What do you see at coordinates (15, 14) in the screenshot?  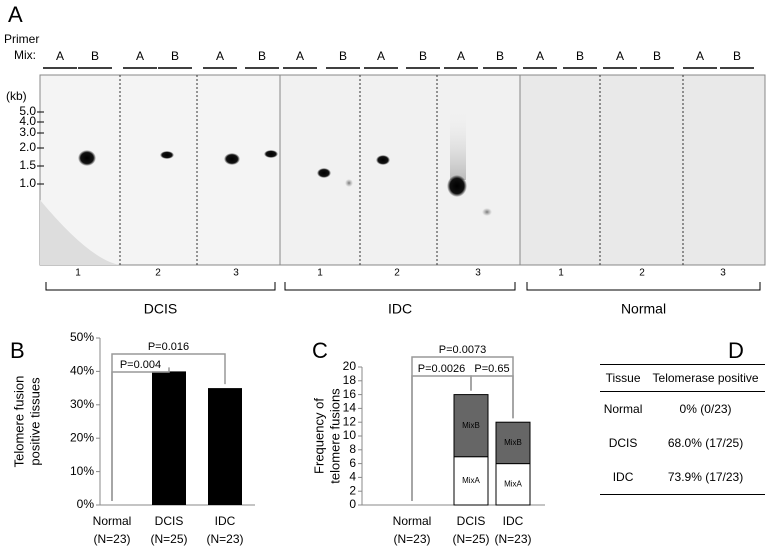 I see `panel-letter: A` at bounding box center [15, 14].